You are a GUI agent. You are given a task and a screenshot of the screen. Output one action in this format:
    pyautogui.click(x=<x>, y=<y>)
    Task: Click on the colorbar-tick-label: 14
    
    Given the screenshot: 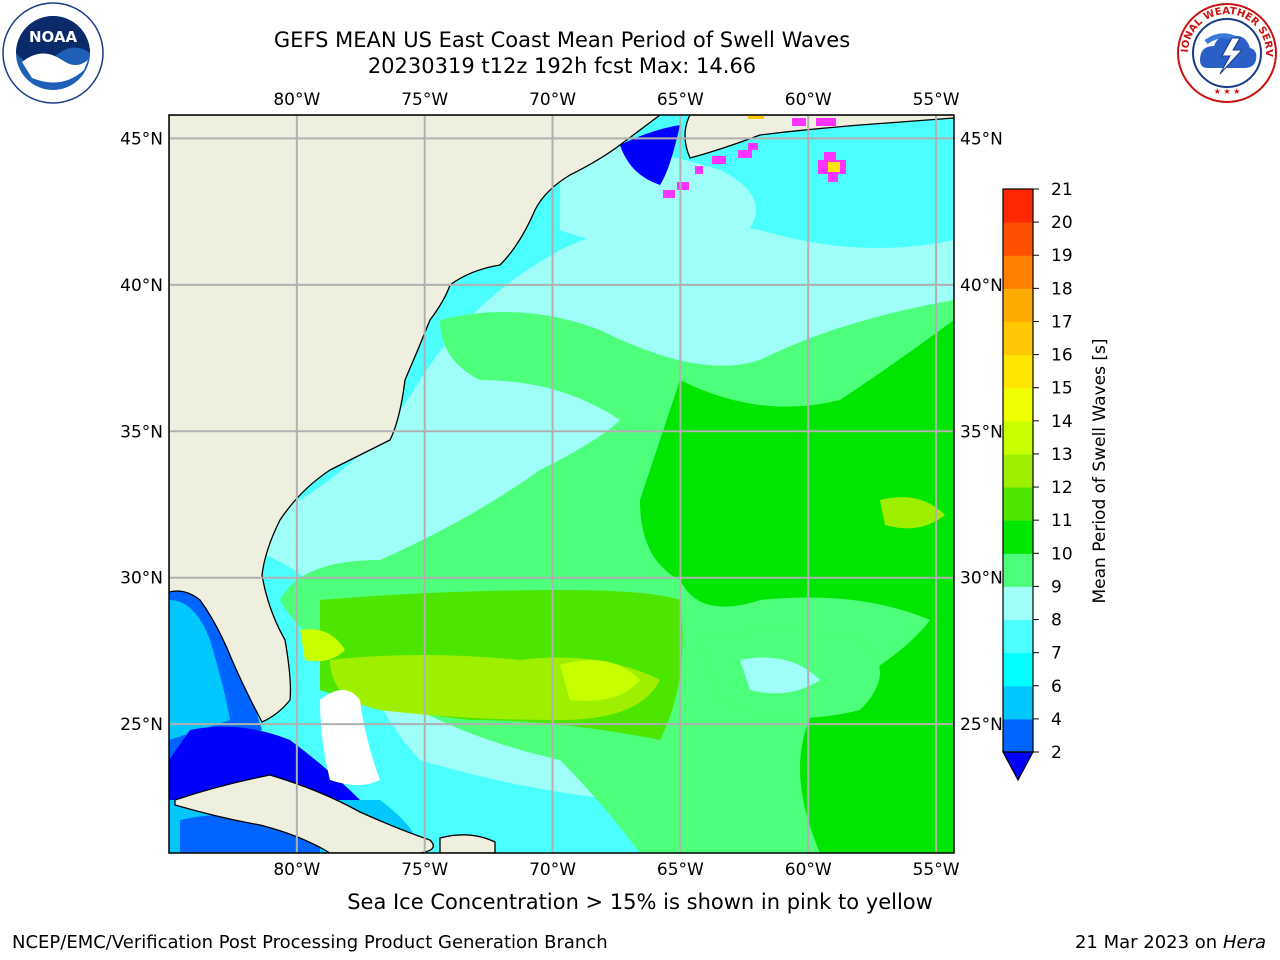 What is the action you would take?
    pyautogui.click(x=1062, y=422)
    